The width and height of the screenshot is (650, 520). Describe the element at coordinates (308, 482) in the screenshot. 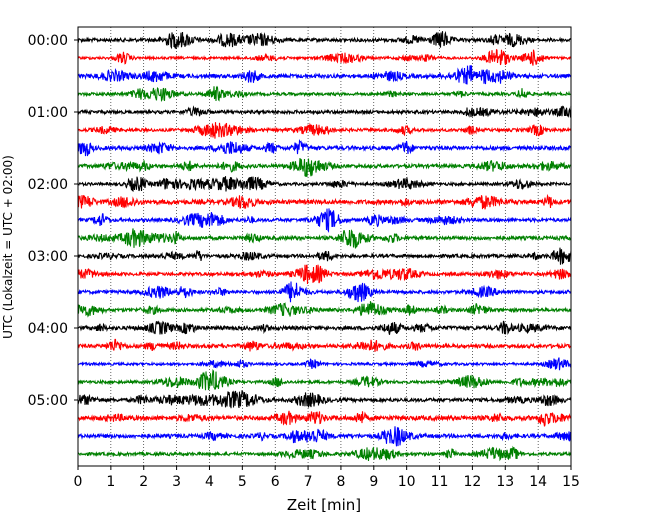

I see `x-tick-label: 7` at that location.